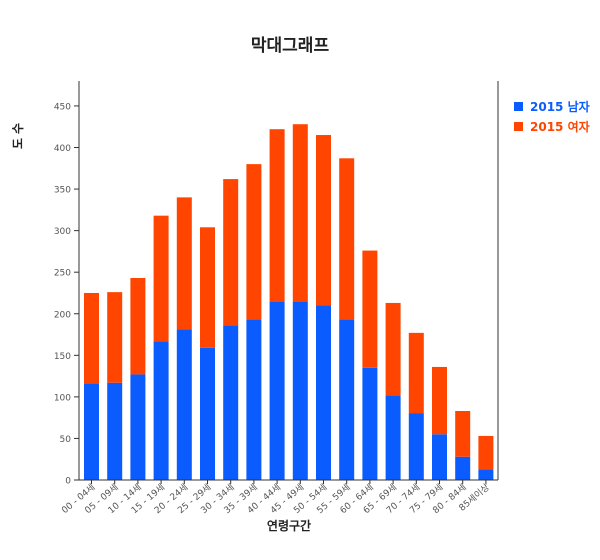 This screenshot has height=560, width=600. I want to click on x-axis-label: 연령구간, so click(289, 525).